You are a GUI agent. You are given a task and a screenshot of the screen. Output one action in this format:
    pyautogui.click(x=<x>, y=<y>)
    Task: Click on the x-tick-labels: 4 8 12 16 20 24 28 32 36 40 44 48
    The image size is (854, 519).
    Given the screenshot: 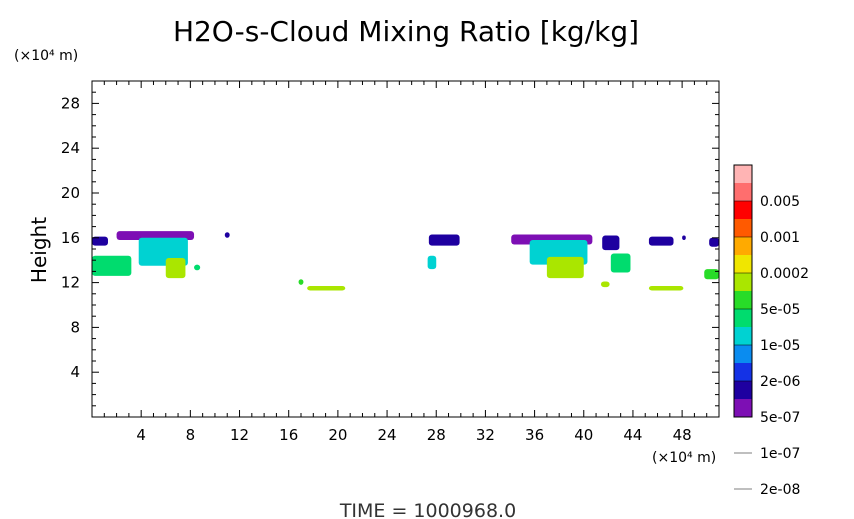 What is the action you would take?
    pyautogui.click(x=413, y=435)
    